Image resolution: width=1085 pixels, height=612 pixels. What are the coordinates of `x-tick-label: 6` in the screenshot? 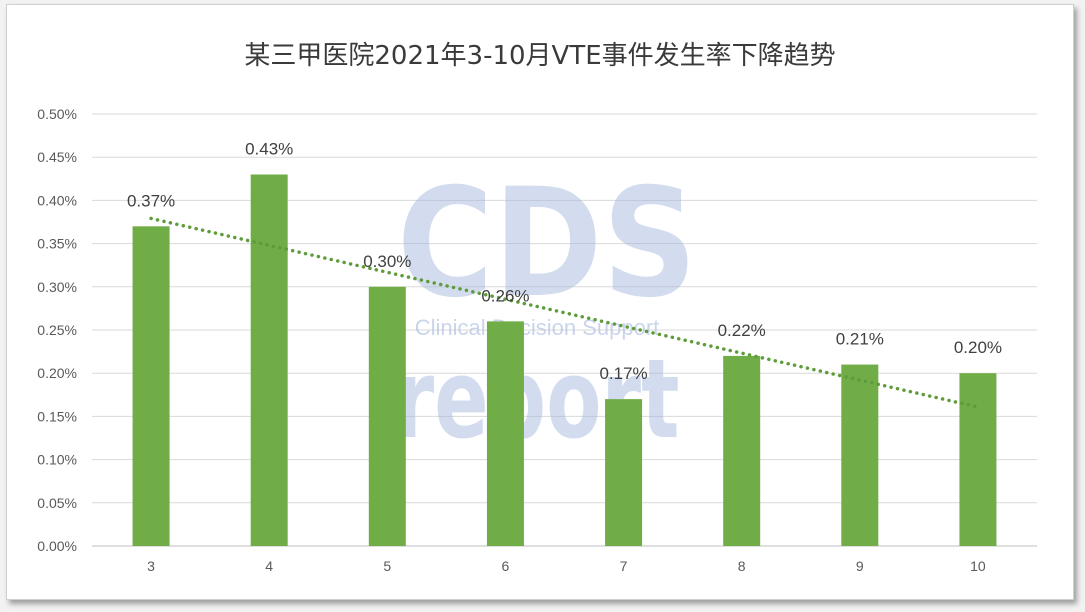 It's located at (506, 566).